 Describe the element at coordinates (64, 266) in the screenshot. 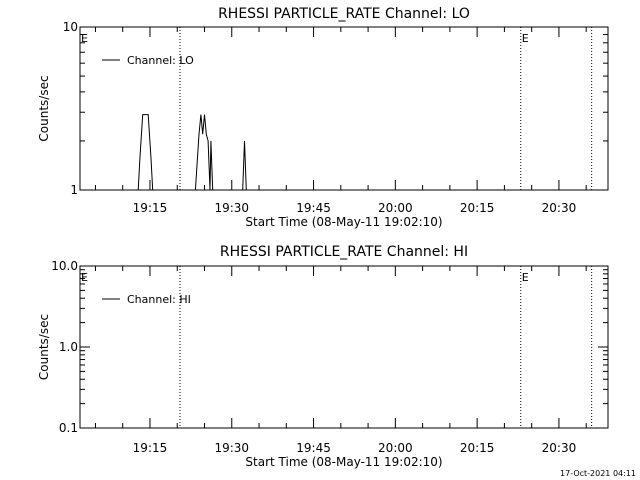

I see `y-tick-label: 10.0` at that location.